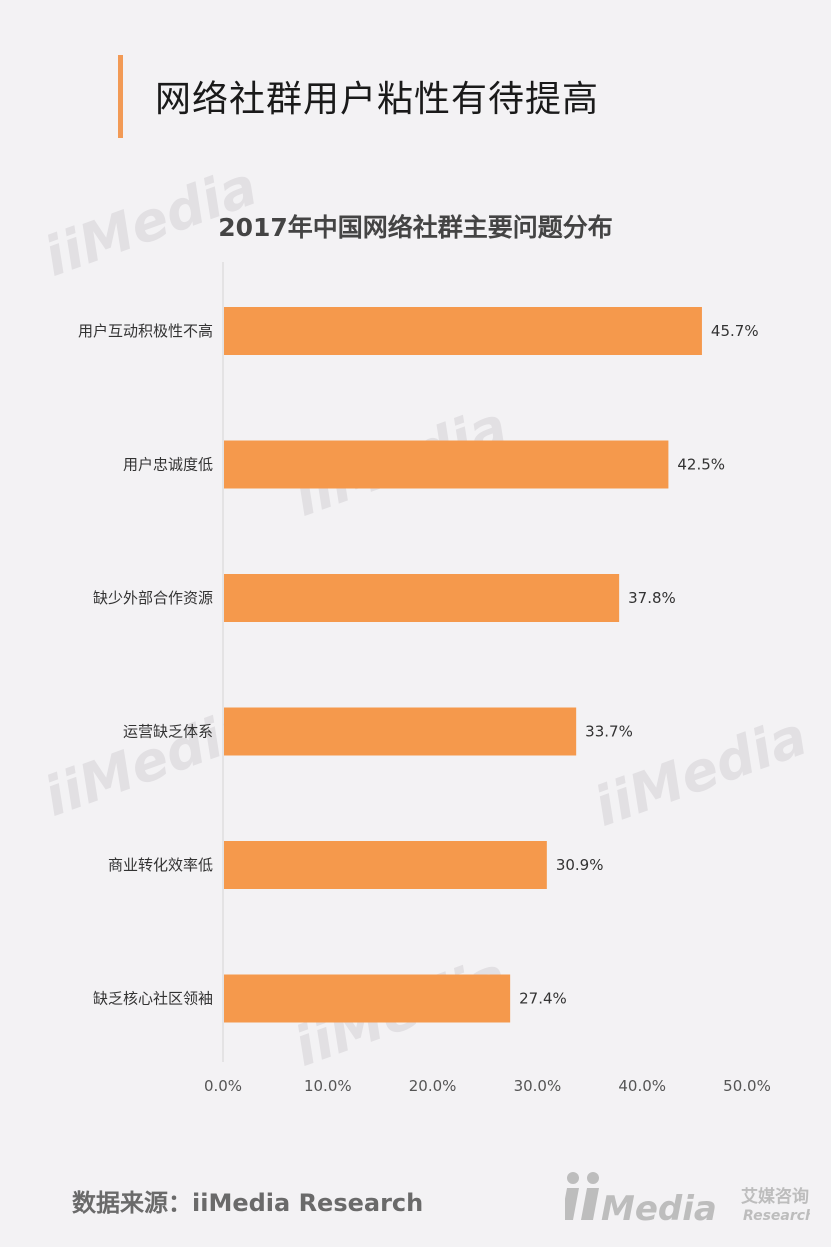 Image resolution: width=831 pixels, height=1247 pixels. Describe the element at coordinates (538, 1086) in the screenshot. I see `x-tick-label: 30.0%` at that location.